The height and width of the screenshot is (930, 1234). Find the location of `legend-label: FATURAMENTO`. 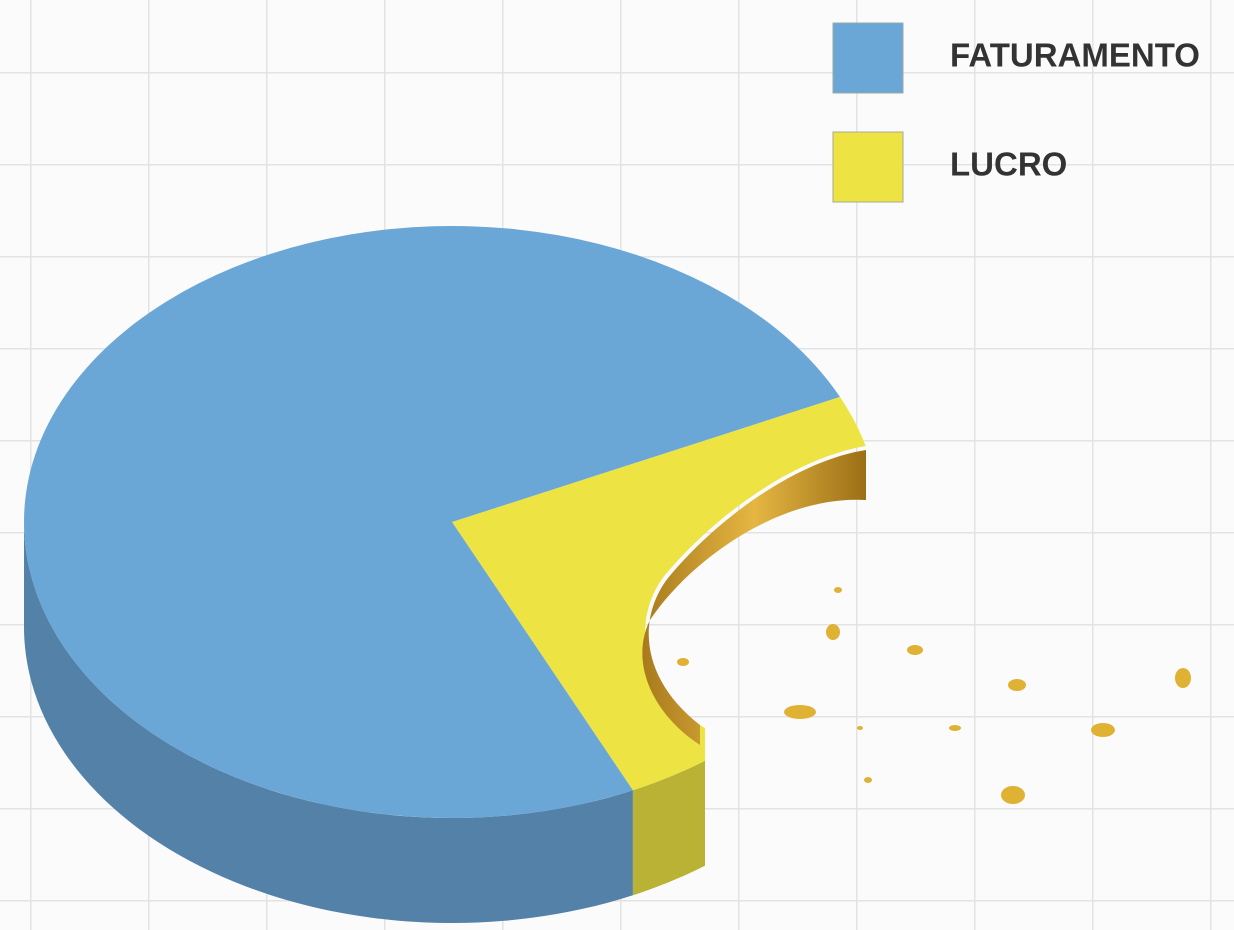

legend-label: FATURAMENTO is located at coordinates (1075, 55).